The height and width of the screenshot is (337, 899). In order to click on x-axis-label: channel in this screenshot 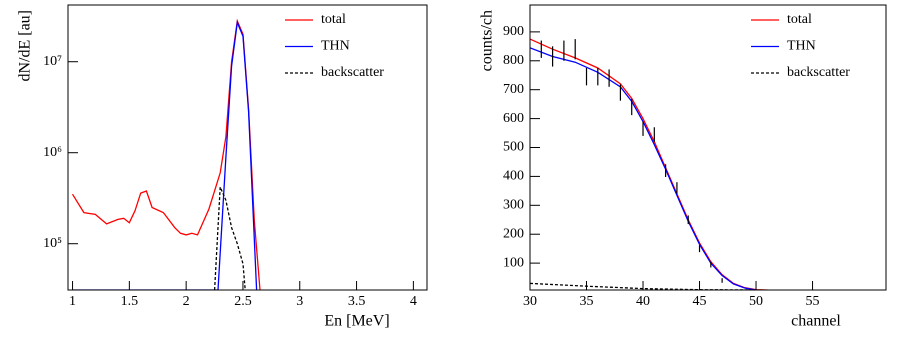, I will do `click(816, 321)`.